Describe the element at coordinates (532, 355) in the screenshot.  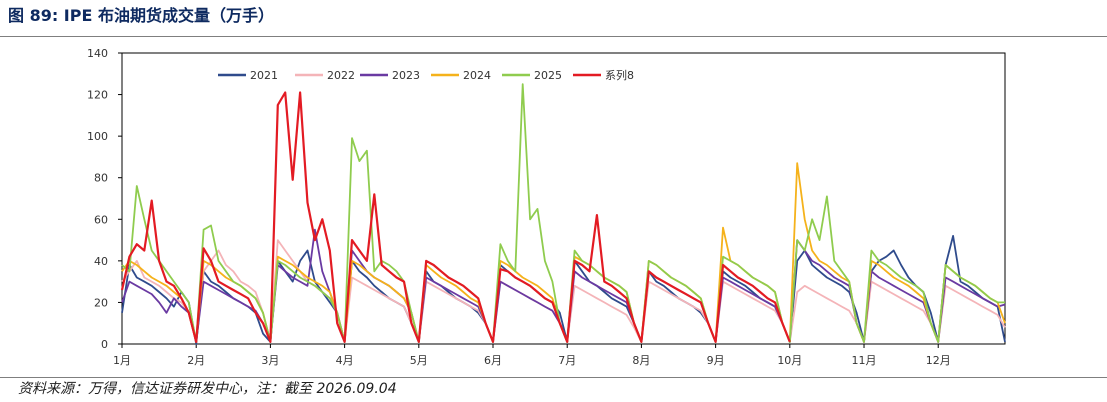
I see `x-axis: 1月 2月 3月 4月 5月 6月 7月 8月 9月 10月 11月 12月` at that location.